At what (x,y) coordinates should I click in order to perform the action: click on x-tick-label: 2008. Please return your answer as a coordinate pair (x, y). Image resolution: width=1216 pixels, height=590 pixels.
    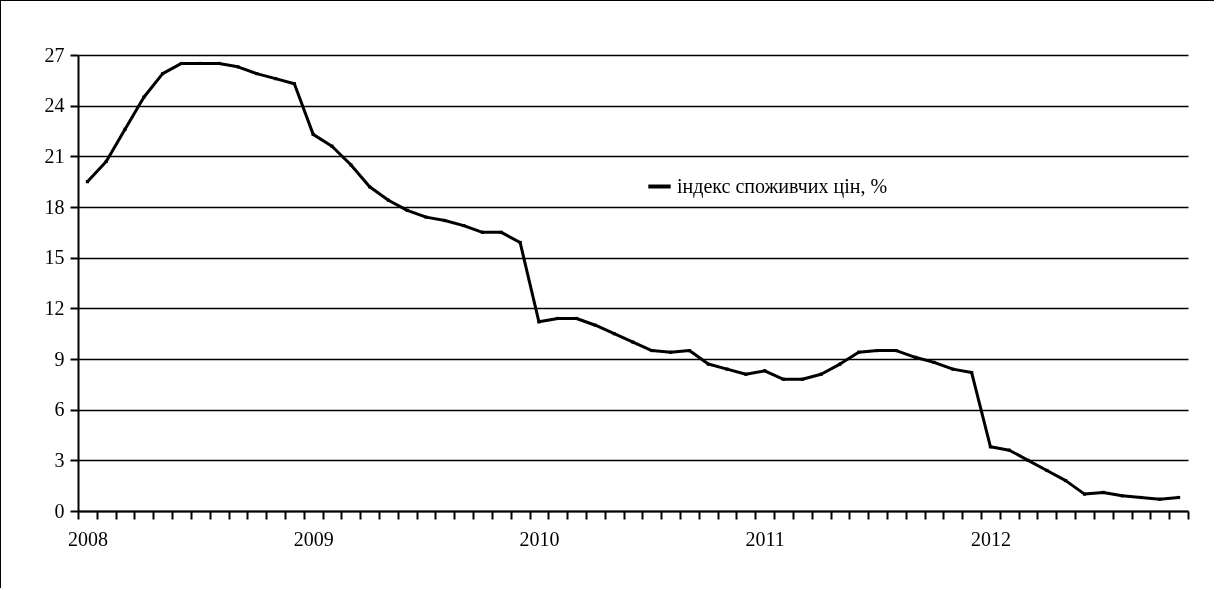
    Looking at the image, I should click on (87, 538).